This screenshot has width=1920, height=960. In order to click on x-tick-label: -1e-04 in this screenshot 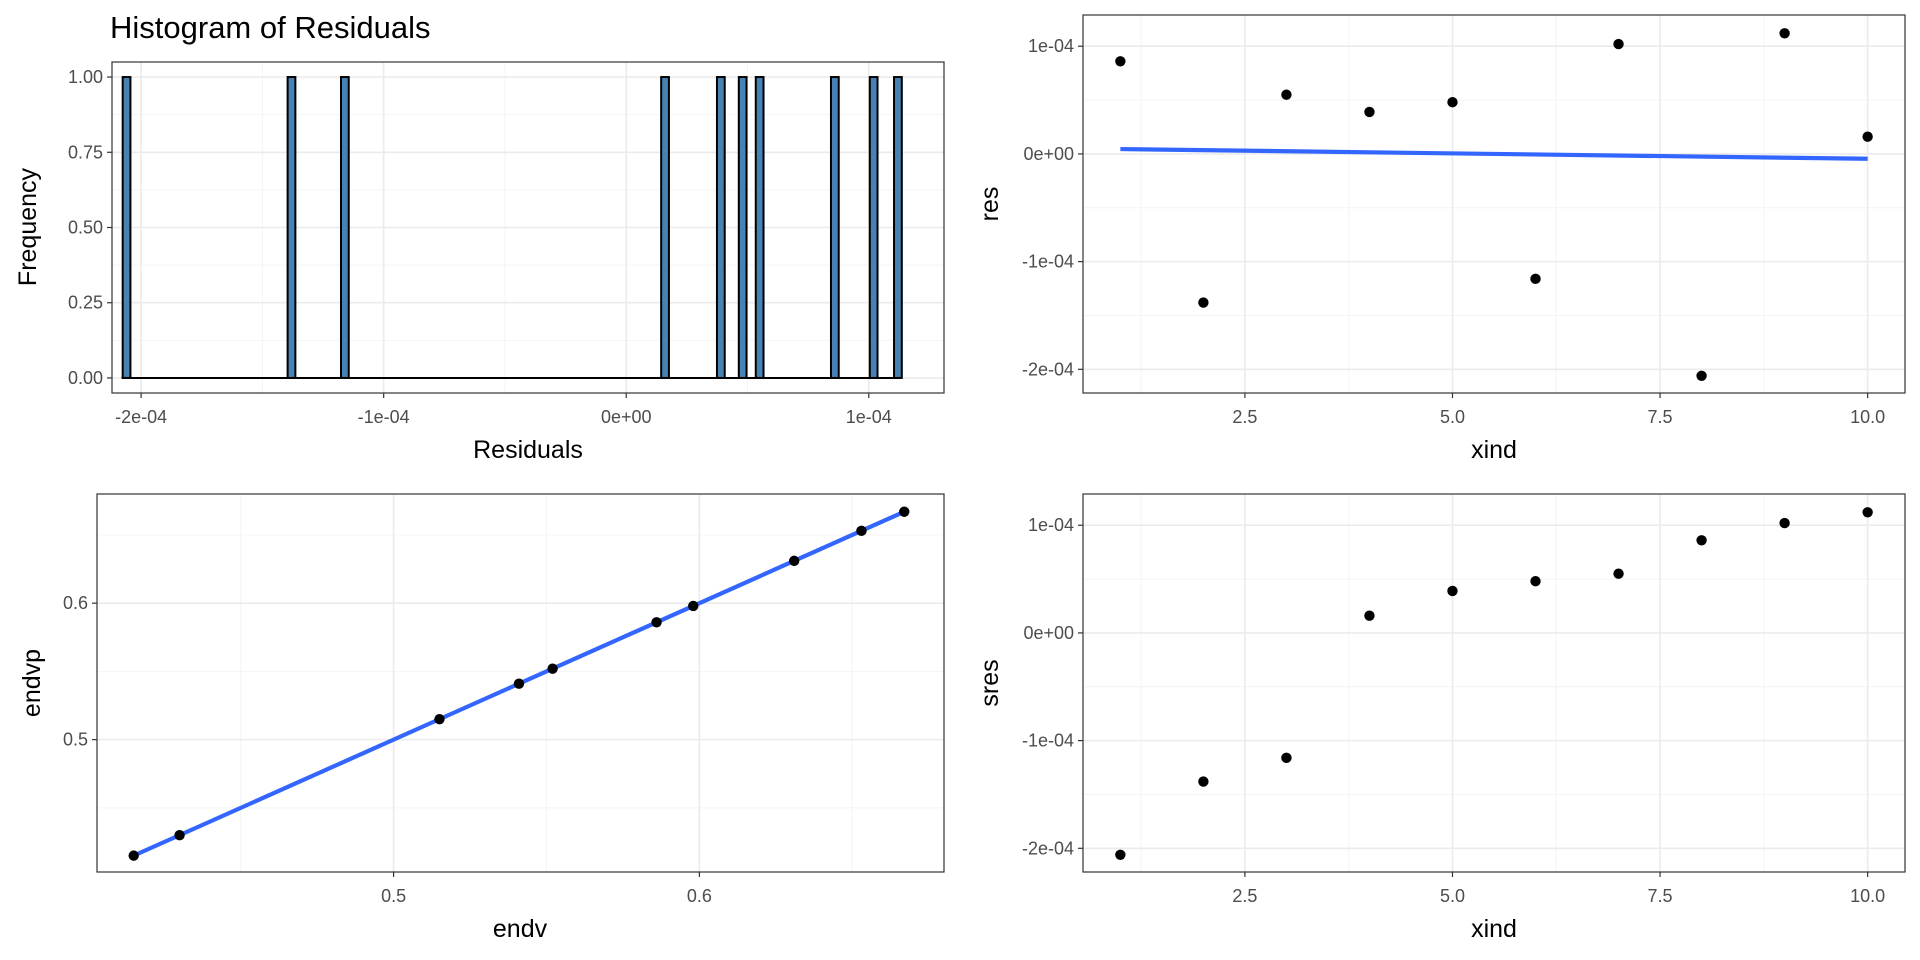, I will do `click(384, 417)`.